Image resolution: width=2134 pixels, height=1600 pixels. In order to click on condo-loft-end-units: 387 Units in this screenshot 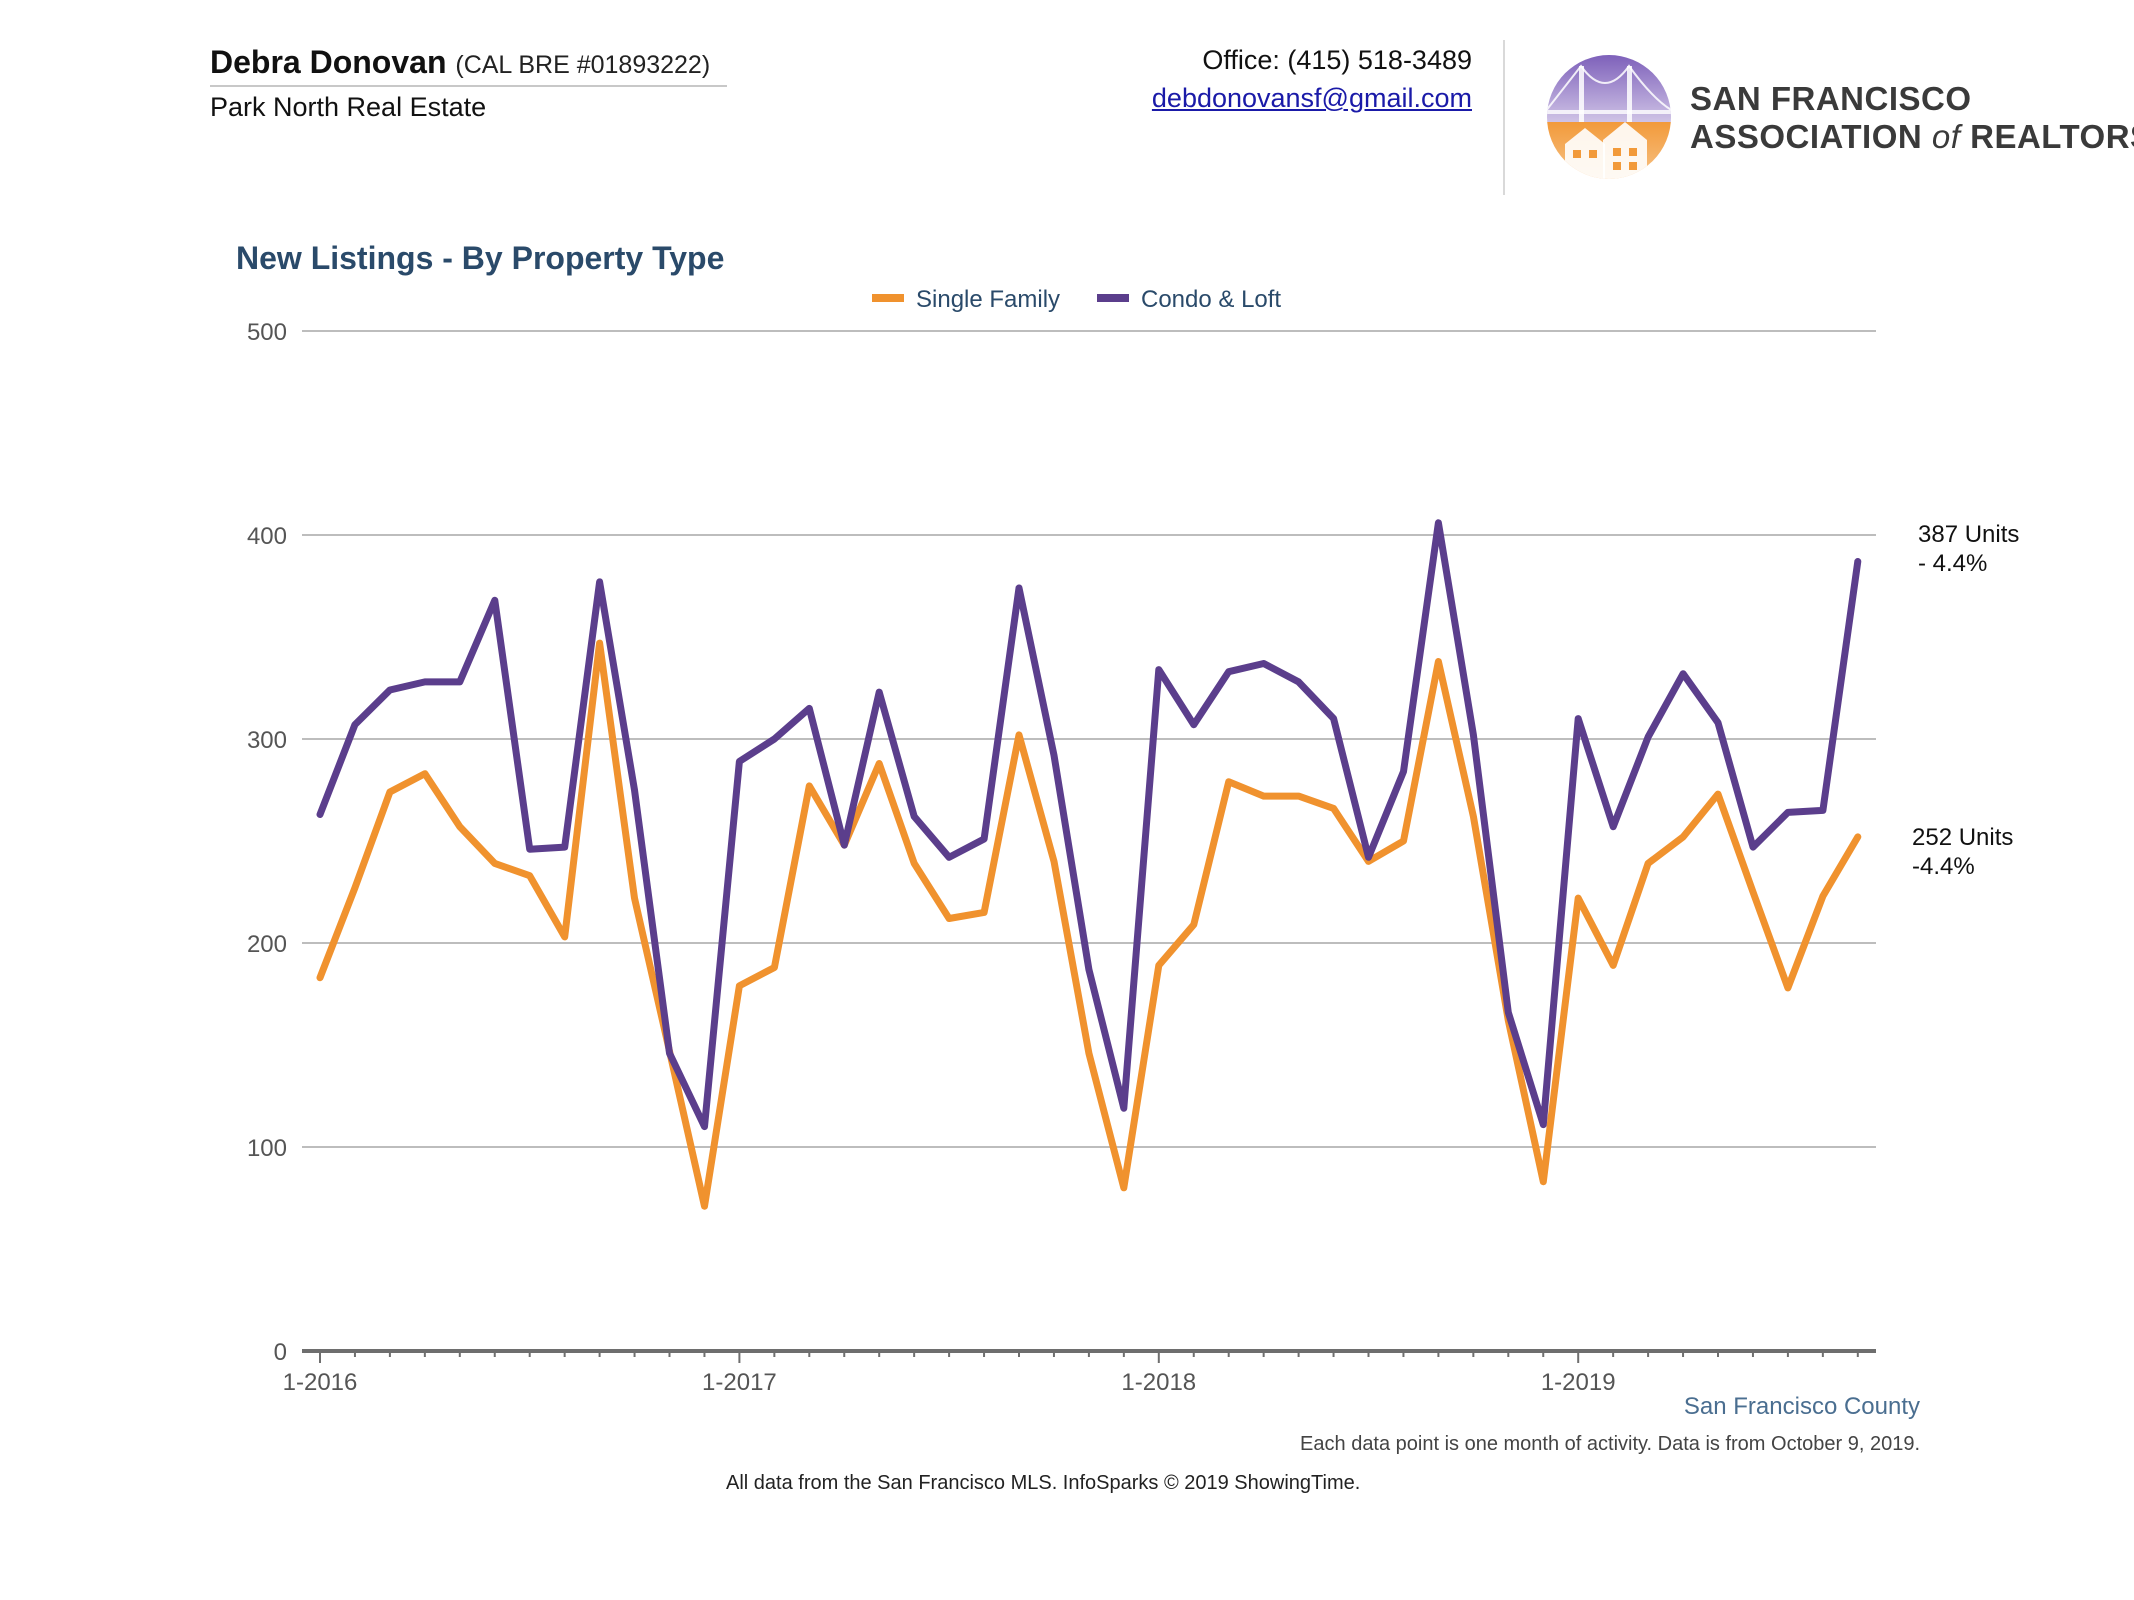, I will do `click(1969, 534)`.